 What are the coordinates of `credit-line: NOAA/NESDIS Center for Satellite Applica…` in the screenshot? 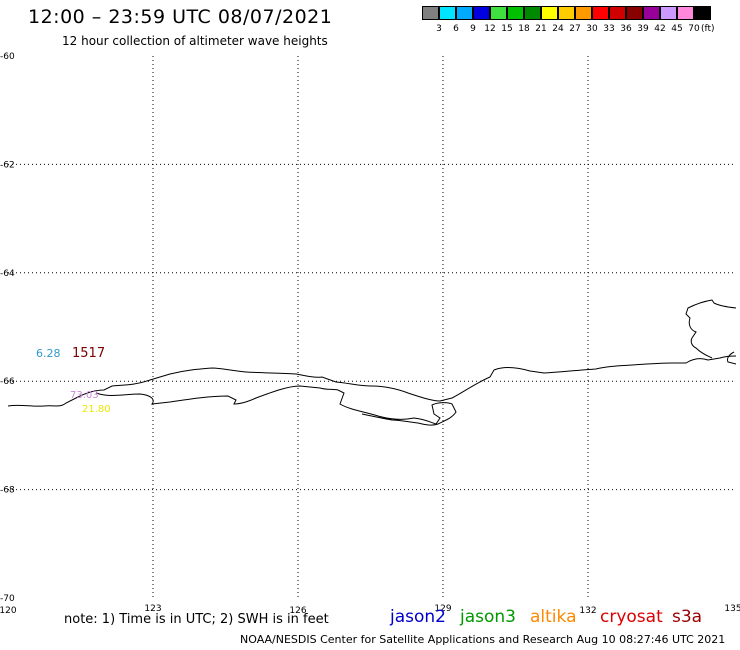 It's located at (483, 639).